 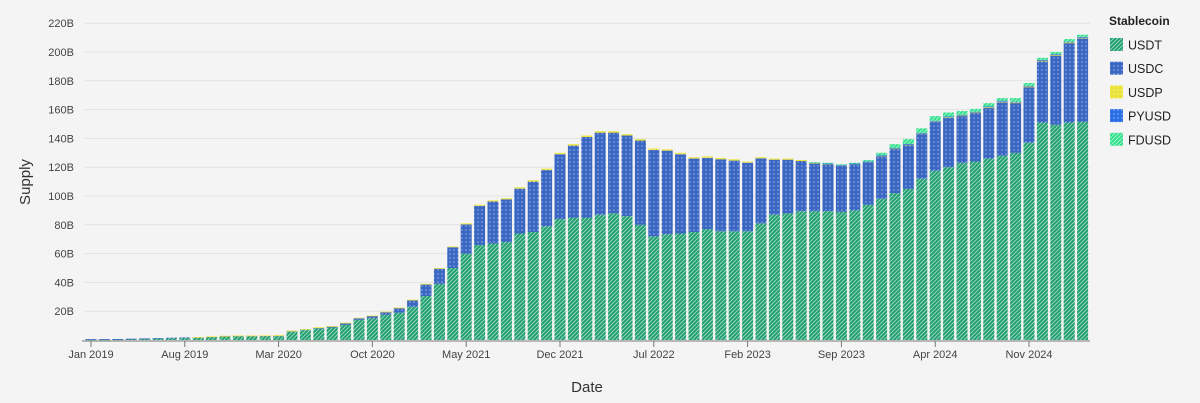 I want to click on legend-item-usdc: USDC, so click(x=1136, y=68).